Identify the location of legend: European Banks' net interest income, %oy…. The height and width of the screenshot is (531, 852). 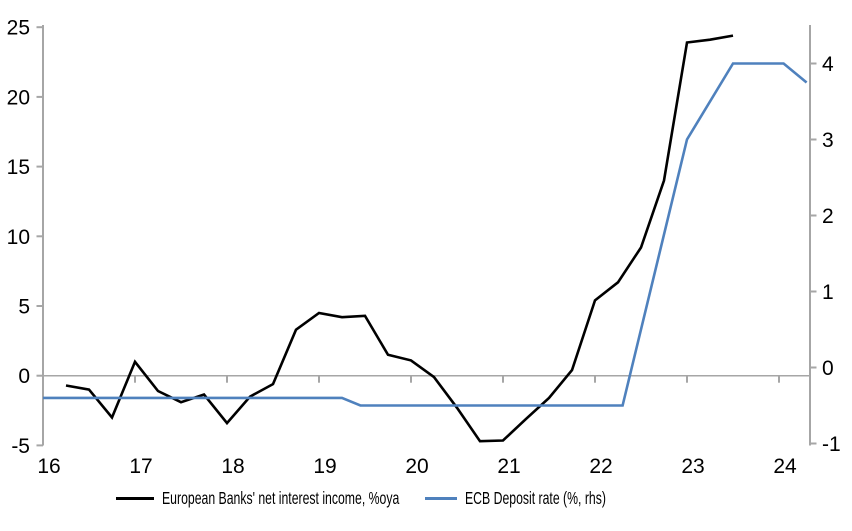
(426, 500).